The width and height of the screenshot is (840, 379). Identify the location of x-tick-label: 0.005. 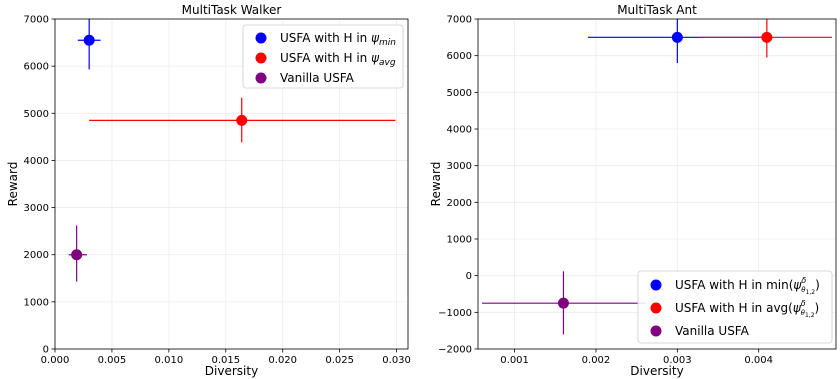
(112, 360).